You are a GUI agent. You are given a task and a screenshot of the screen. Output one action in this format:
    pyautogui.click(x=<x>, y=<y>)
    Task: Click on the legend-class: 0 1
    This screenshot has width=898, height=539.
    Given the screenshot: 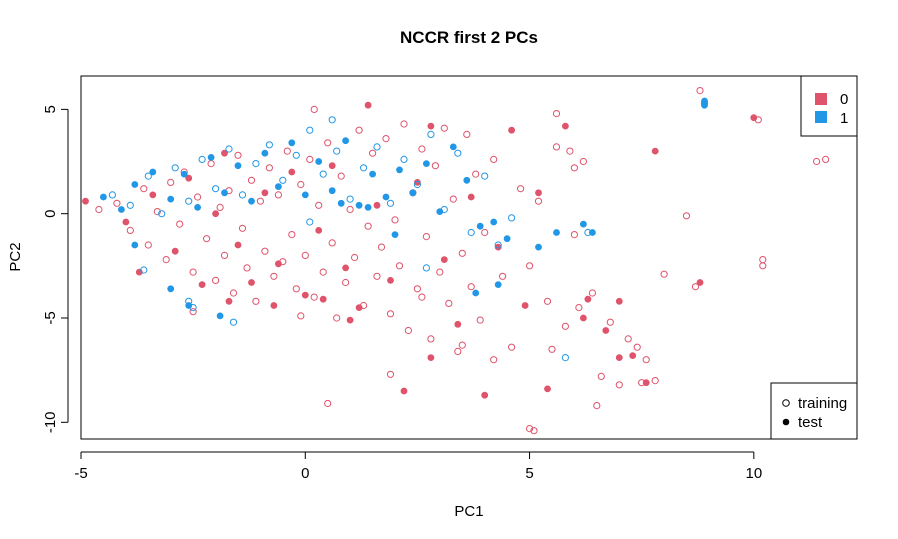 What is the action you would take?
    pyautogui.click(x=829, y=106)
    